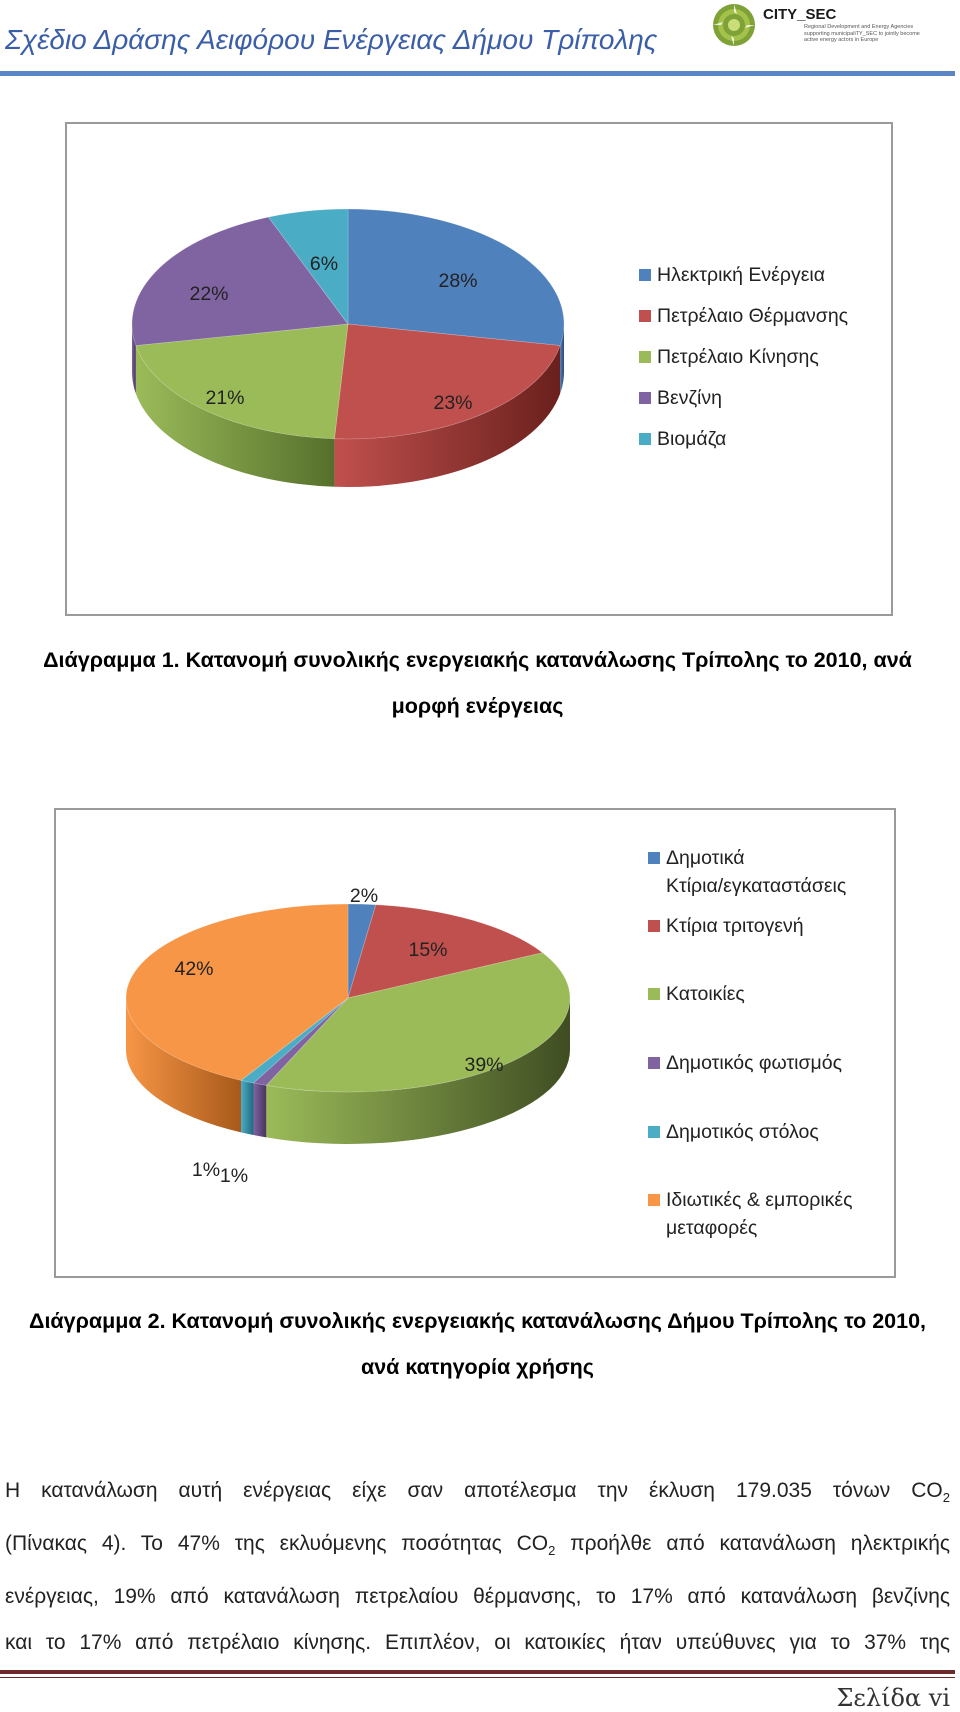  Describe the element at coordinates (741, 275) in the screenshot. I see `legend-label: Ηλεκτρική Ενέργεια` at that location.